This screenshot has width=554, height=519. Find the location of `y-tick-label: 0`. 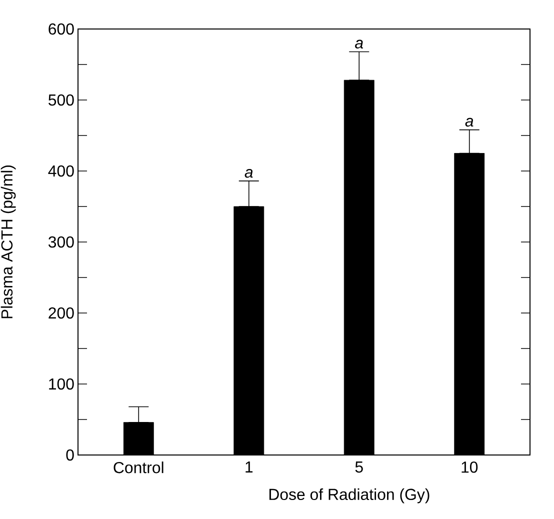

y-tick-label: 0 is located at coordinates (70, 455).